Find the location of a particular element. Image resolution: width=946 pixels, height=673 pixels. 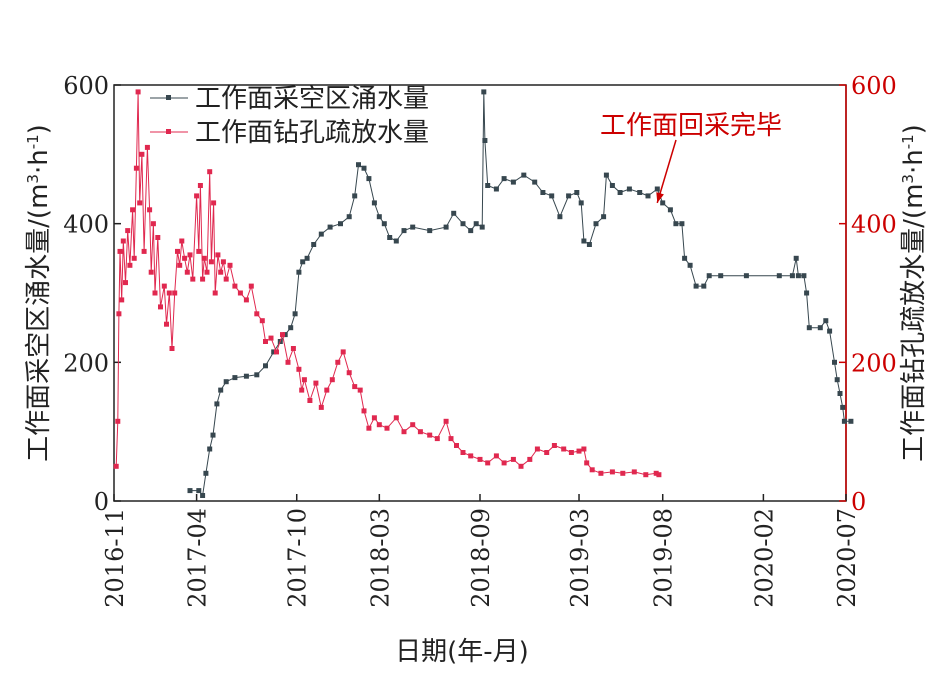

y-axis-right-title: 工作面钻孔疏放水量/(m3·h-1) is located at coordinates (914, 293).